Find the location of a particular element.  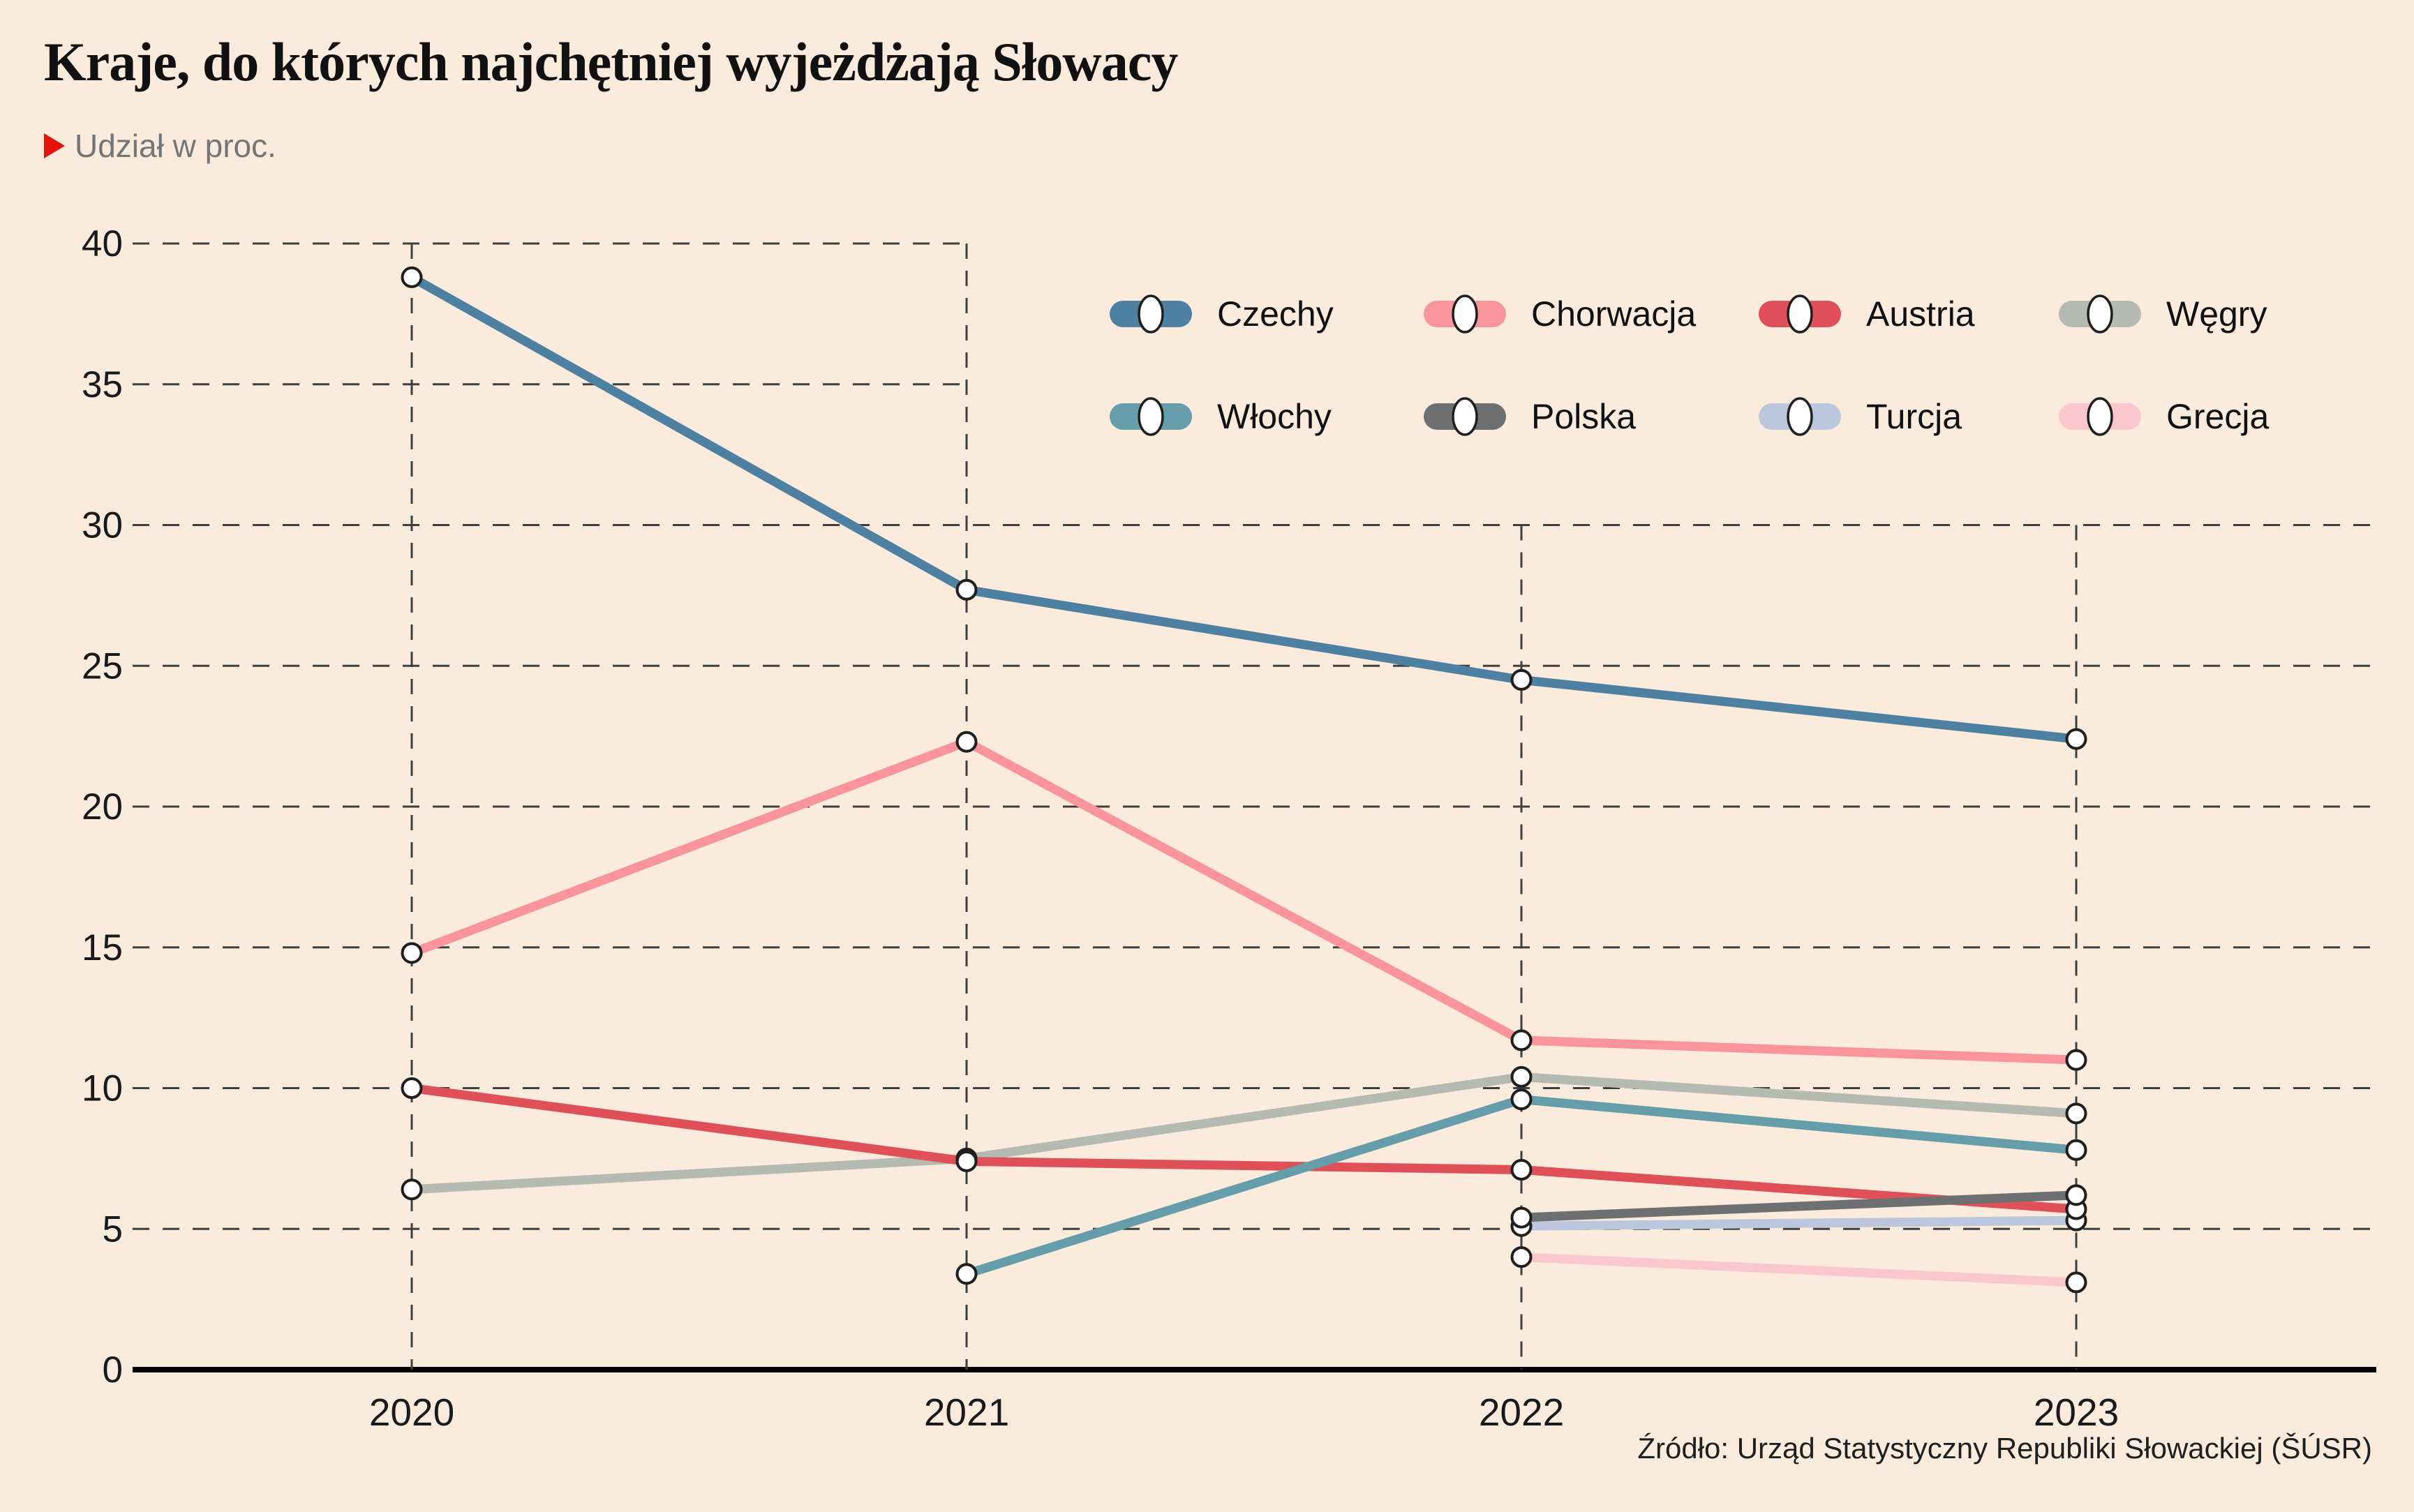

x-tick-label-2022: 2022 is located at coordinates (1521, 1412).